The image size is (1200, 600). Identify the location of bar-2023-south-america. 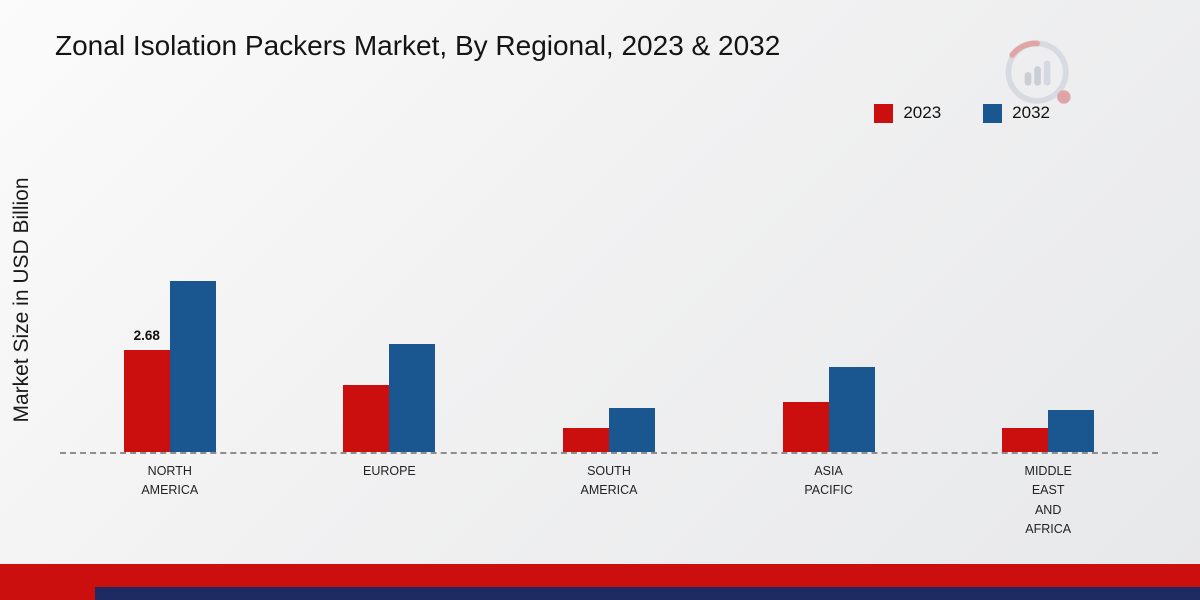
(585, 440).